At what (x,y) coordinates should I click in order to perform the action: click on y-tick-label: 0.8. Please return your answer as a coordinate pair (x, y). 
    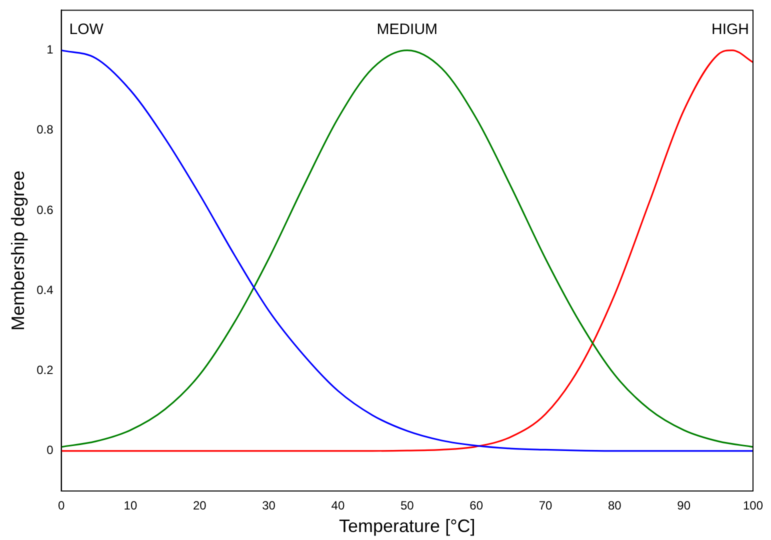
    Looking at the image, I should click on (45, 129).